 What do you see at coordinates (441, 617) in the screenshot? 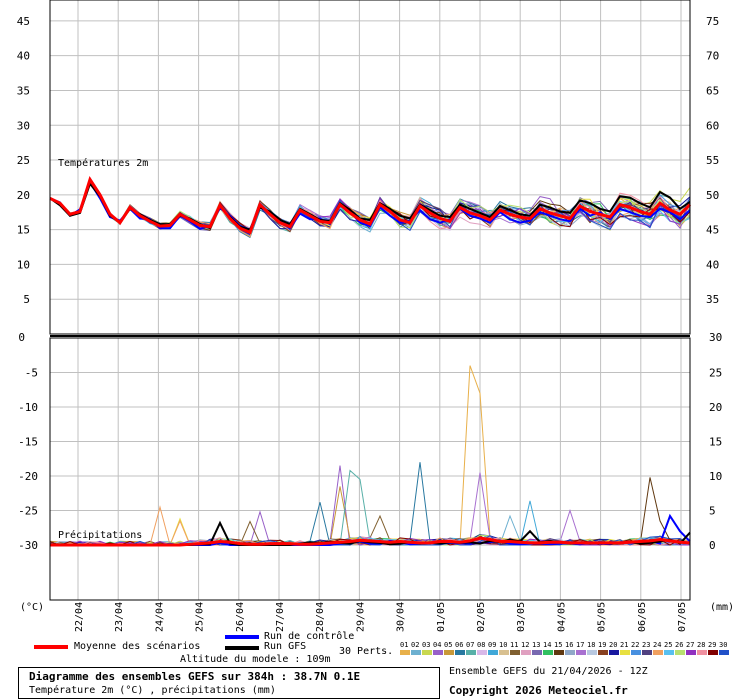
I see `date-label-01-05: 01/05` at bounding box center [441, 617].